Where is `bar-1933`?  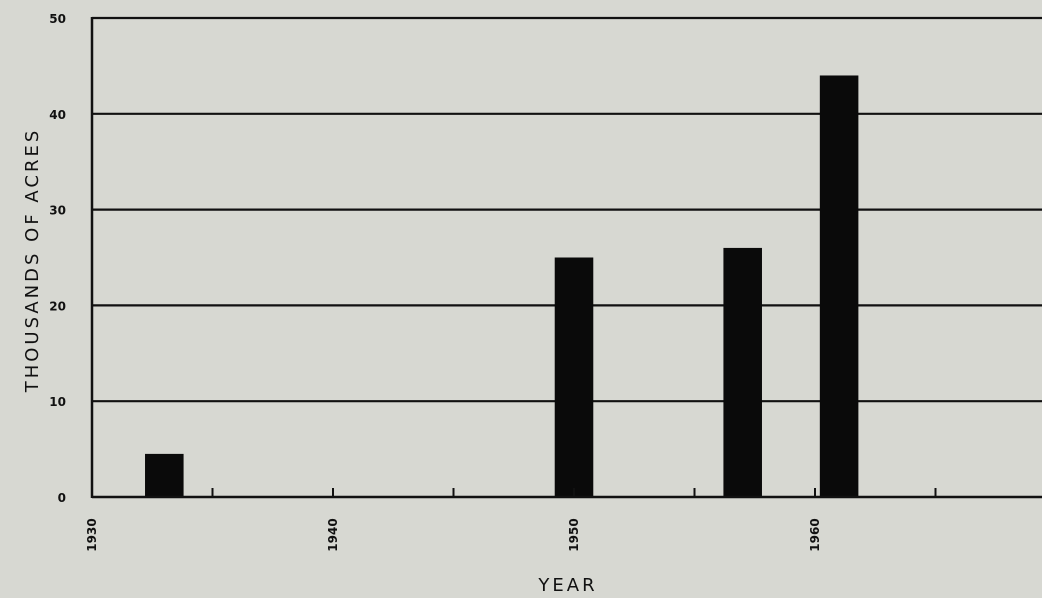 bar-1933 is located at coordinates (164, 475).